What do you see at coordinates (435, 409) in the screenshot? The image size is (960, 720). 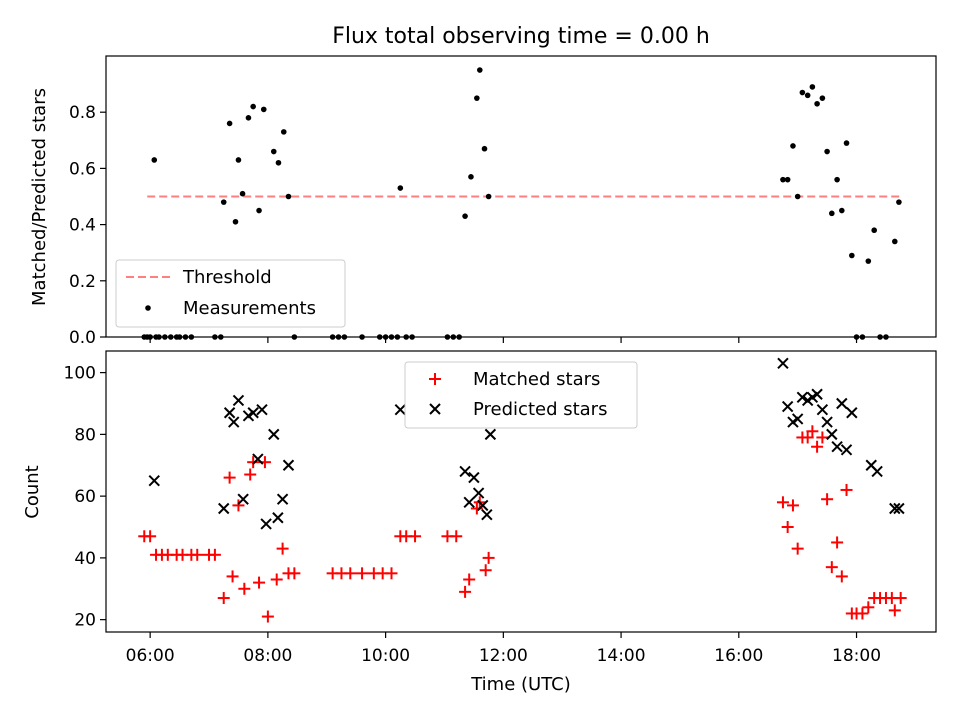 I see `predicted-legend-swatch` at bounding box center [435, 409].